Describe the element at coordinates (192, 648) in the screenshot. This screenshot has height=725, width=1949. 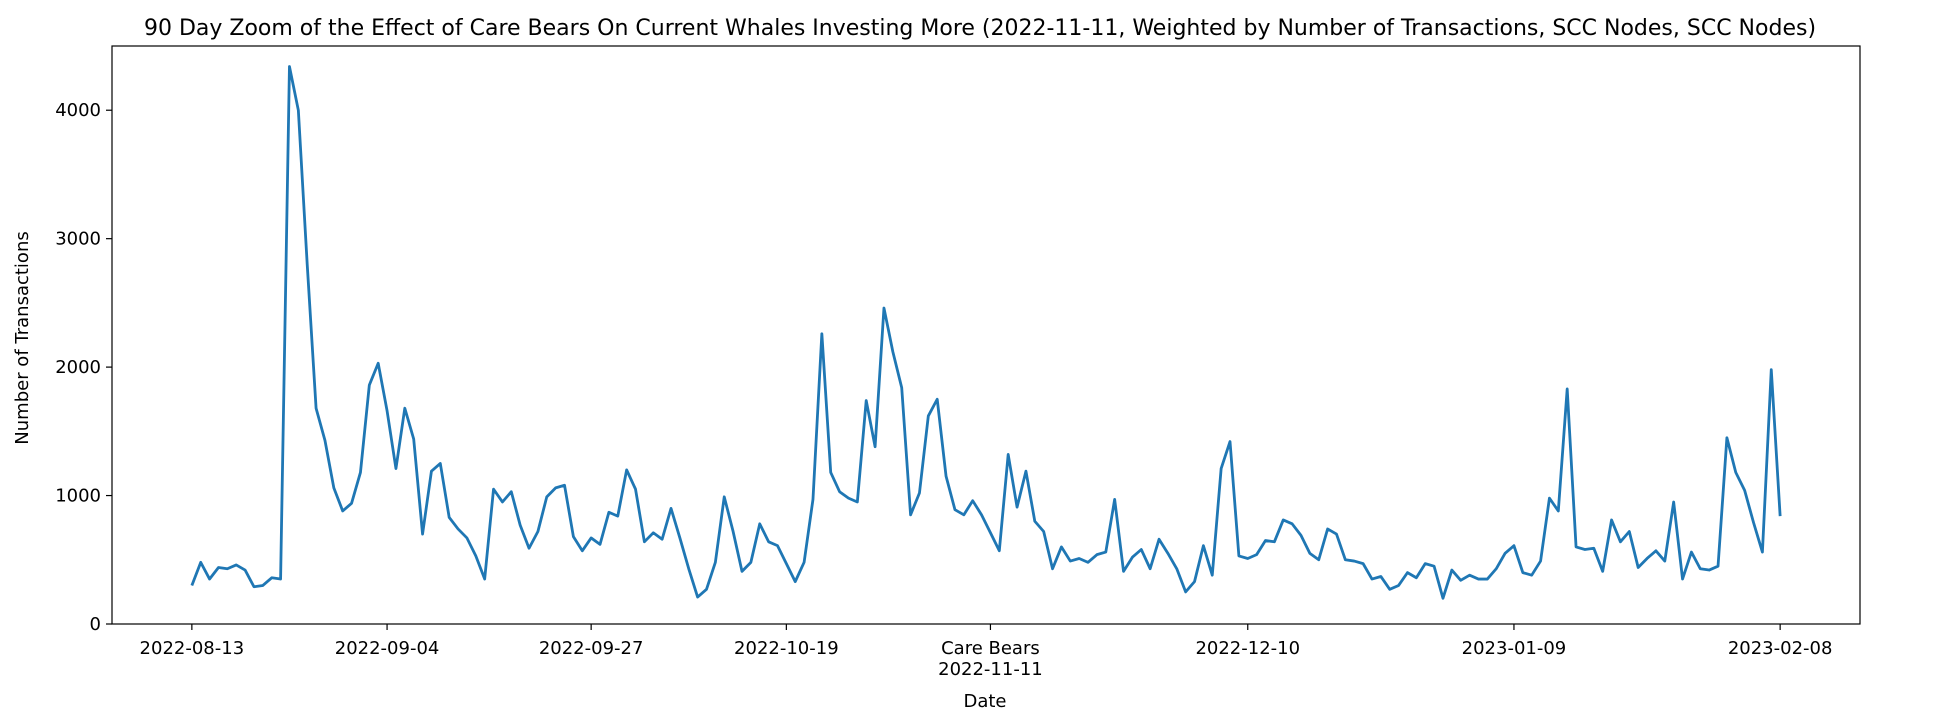
I see `x-tick-label: 2022-08-13` at that location.